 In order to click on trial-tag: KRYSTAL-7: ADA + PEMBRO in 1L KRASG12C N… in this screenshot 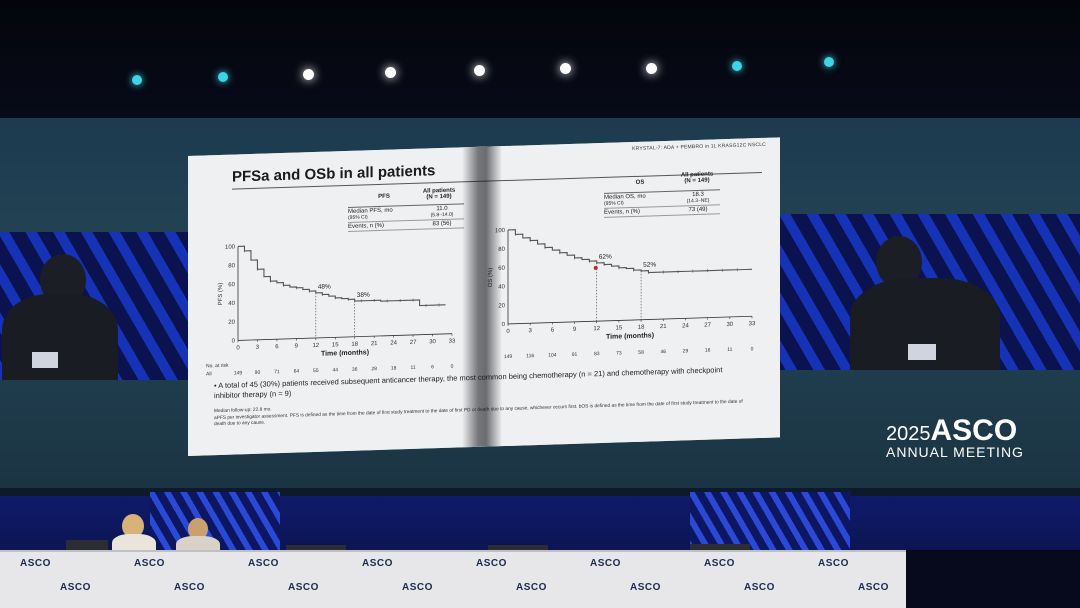, I will do `click(699, 147)`.